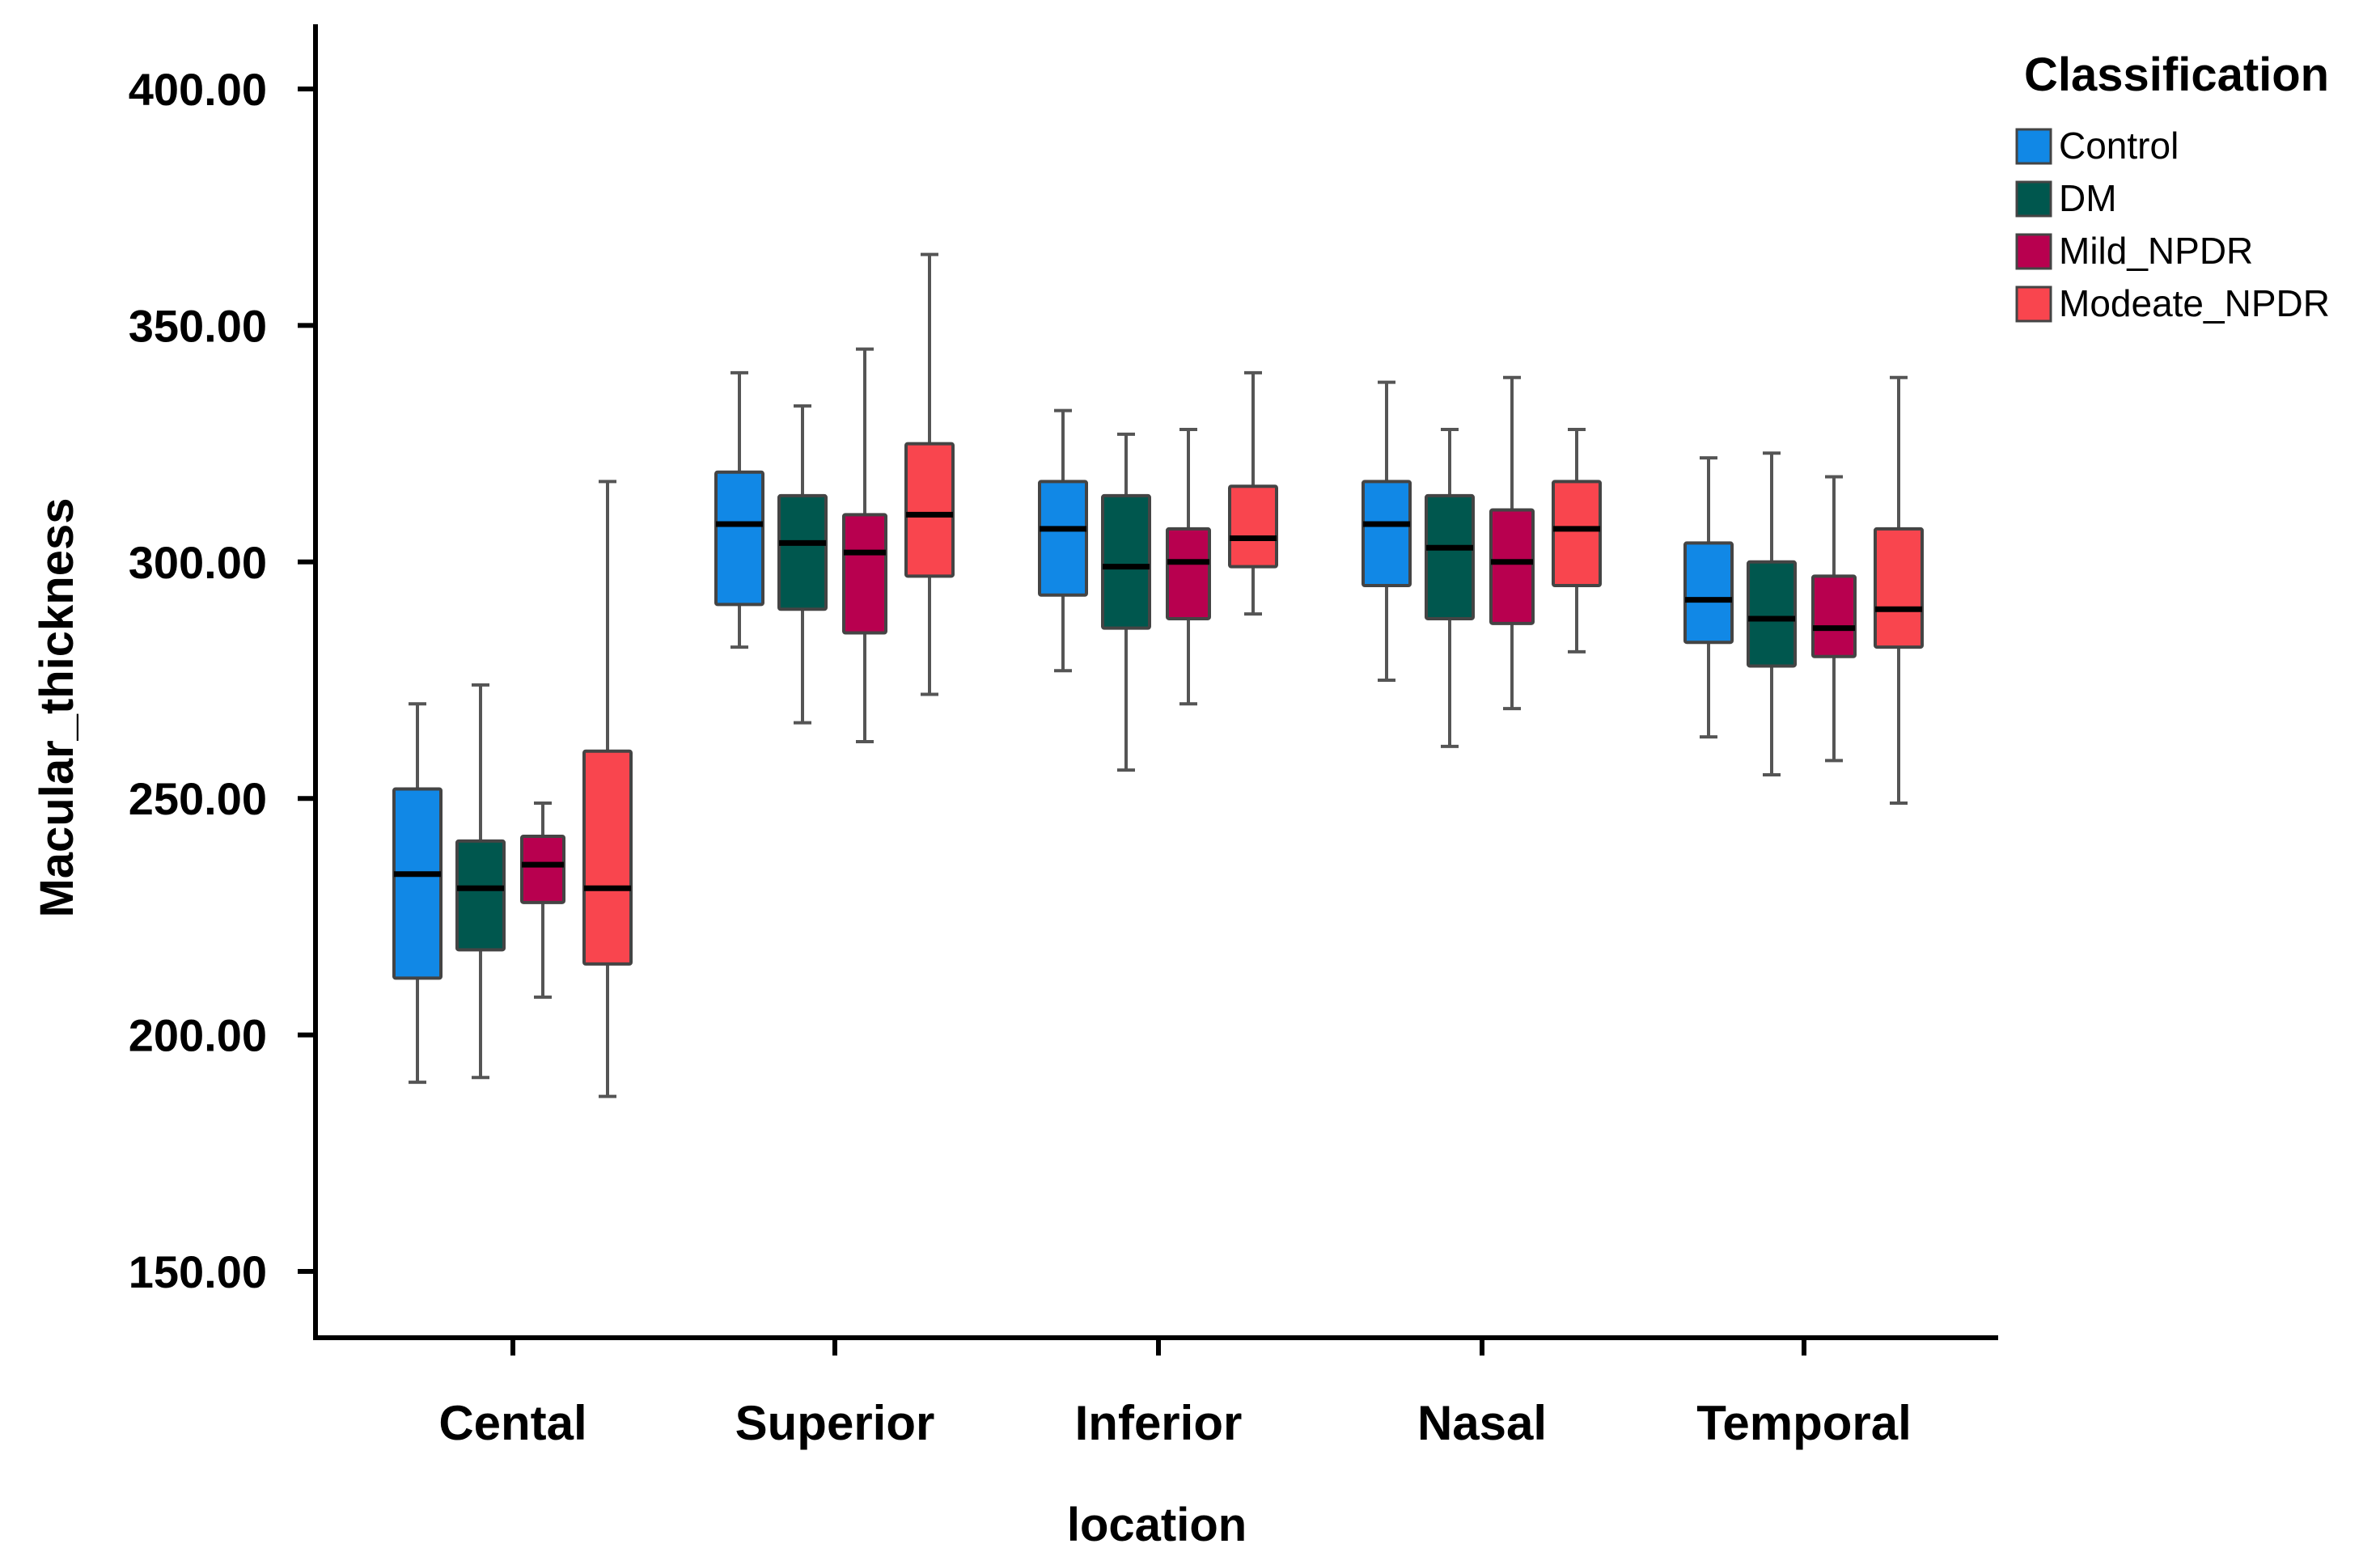  I want to click on x-axis-title: location, so click(1157, 1525).